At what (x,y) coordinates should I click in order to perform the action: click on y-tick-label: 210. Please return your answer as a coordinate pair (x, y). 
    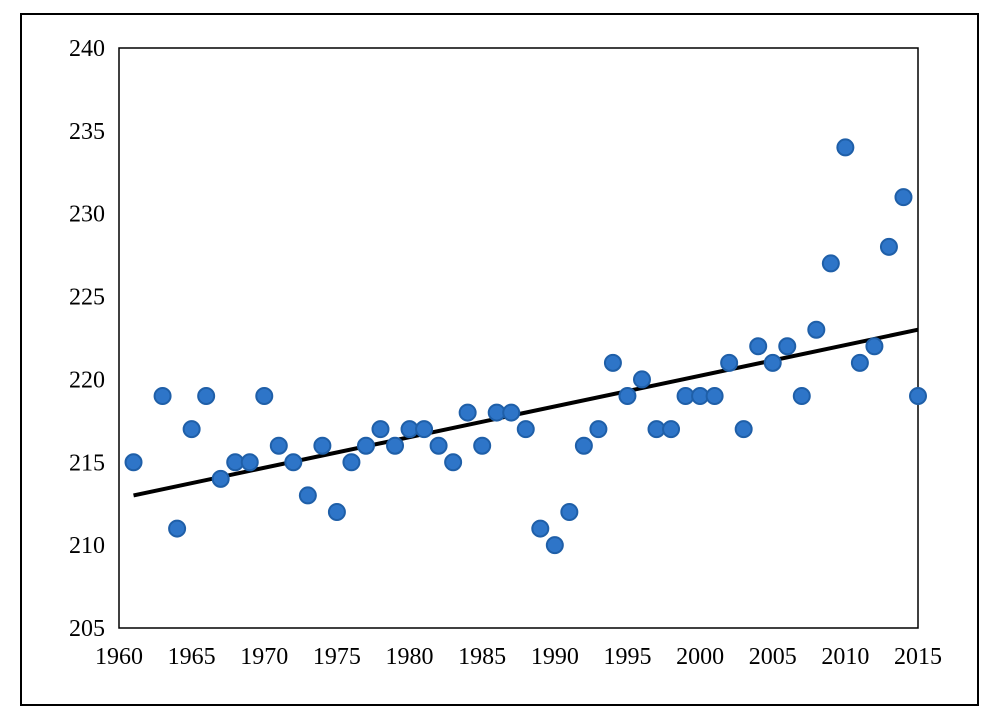
    Looking at the image, I should click on (87, 546).